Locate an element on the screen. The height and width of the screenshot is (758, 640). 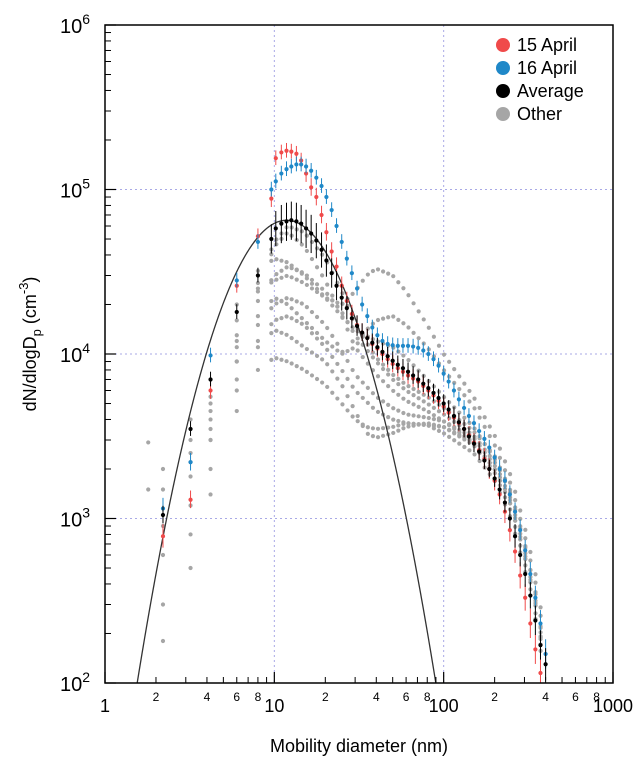
y-axis-title-sup: -3 is located at coordinates (23, 289).